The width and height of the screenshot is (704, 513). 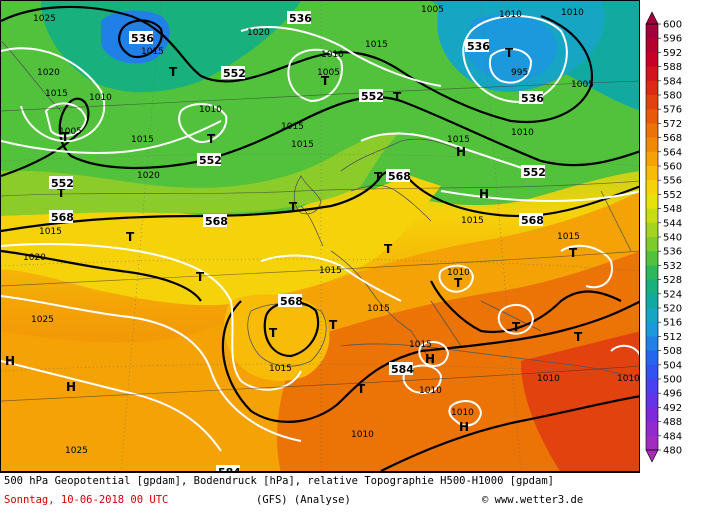 I want to click on legend-label: 544, so click(x=672, y=223).